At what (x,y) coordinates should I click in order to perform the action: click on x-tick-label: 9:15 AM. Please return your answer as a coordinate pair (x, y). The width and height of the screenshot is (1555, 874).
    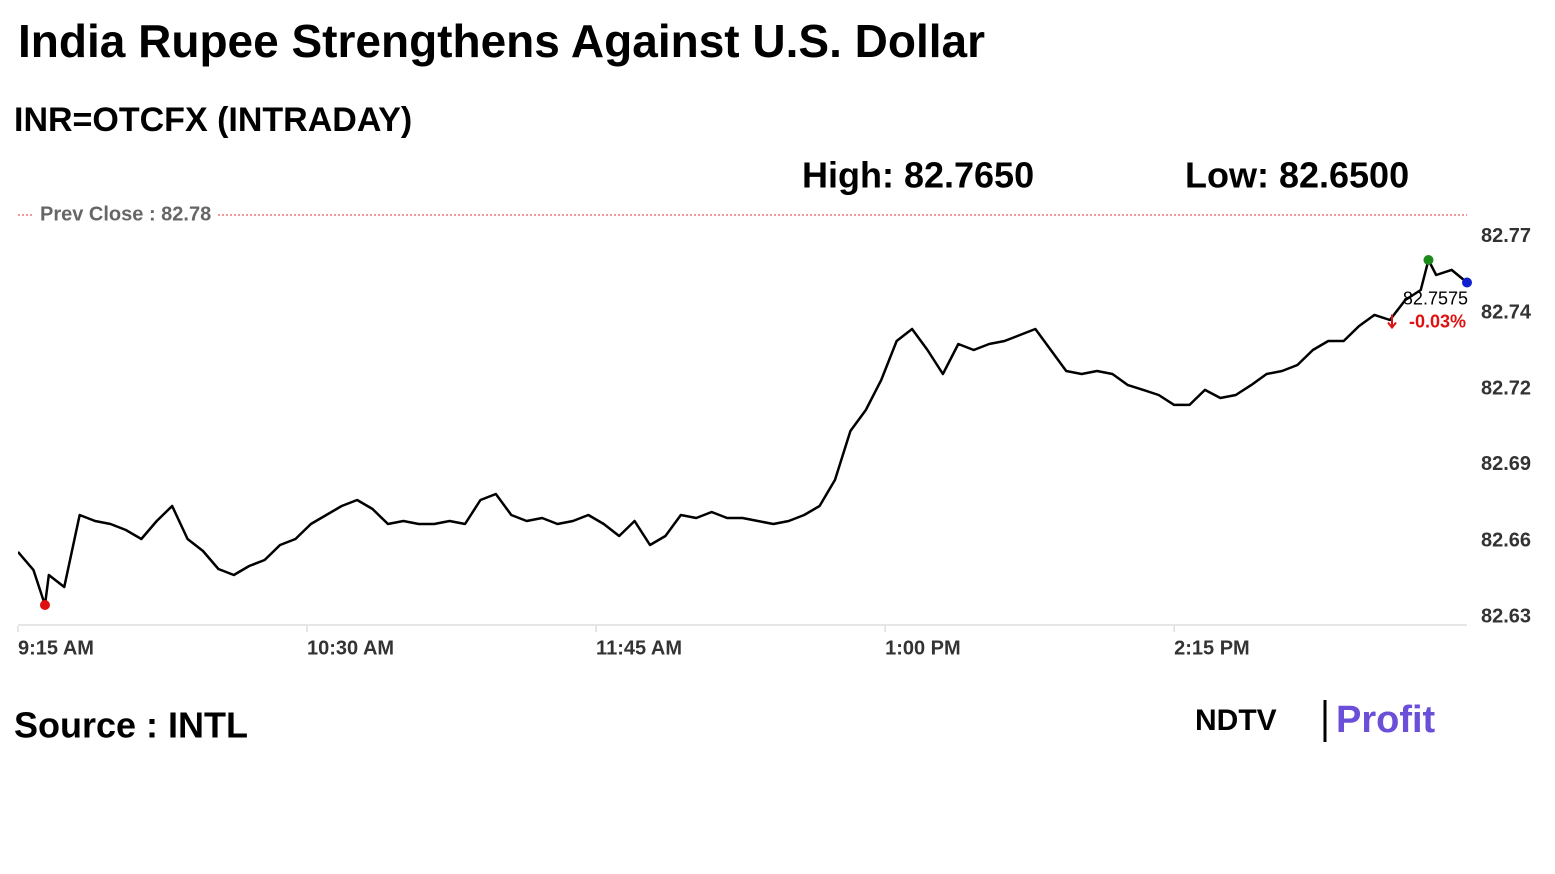
    Looking at the image, I should click on (56, 648).